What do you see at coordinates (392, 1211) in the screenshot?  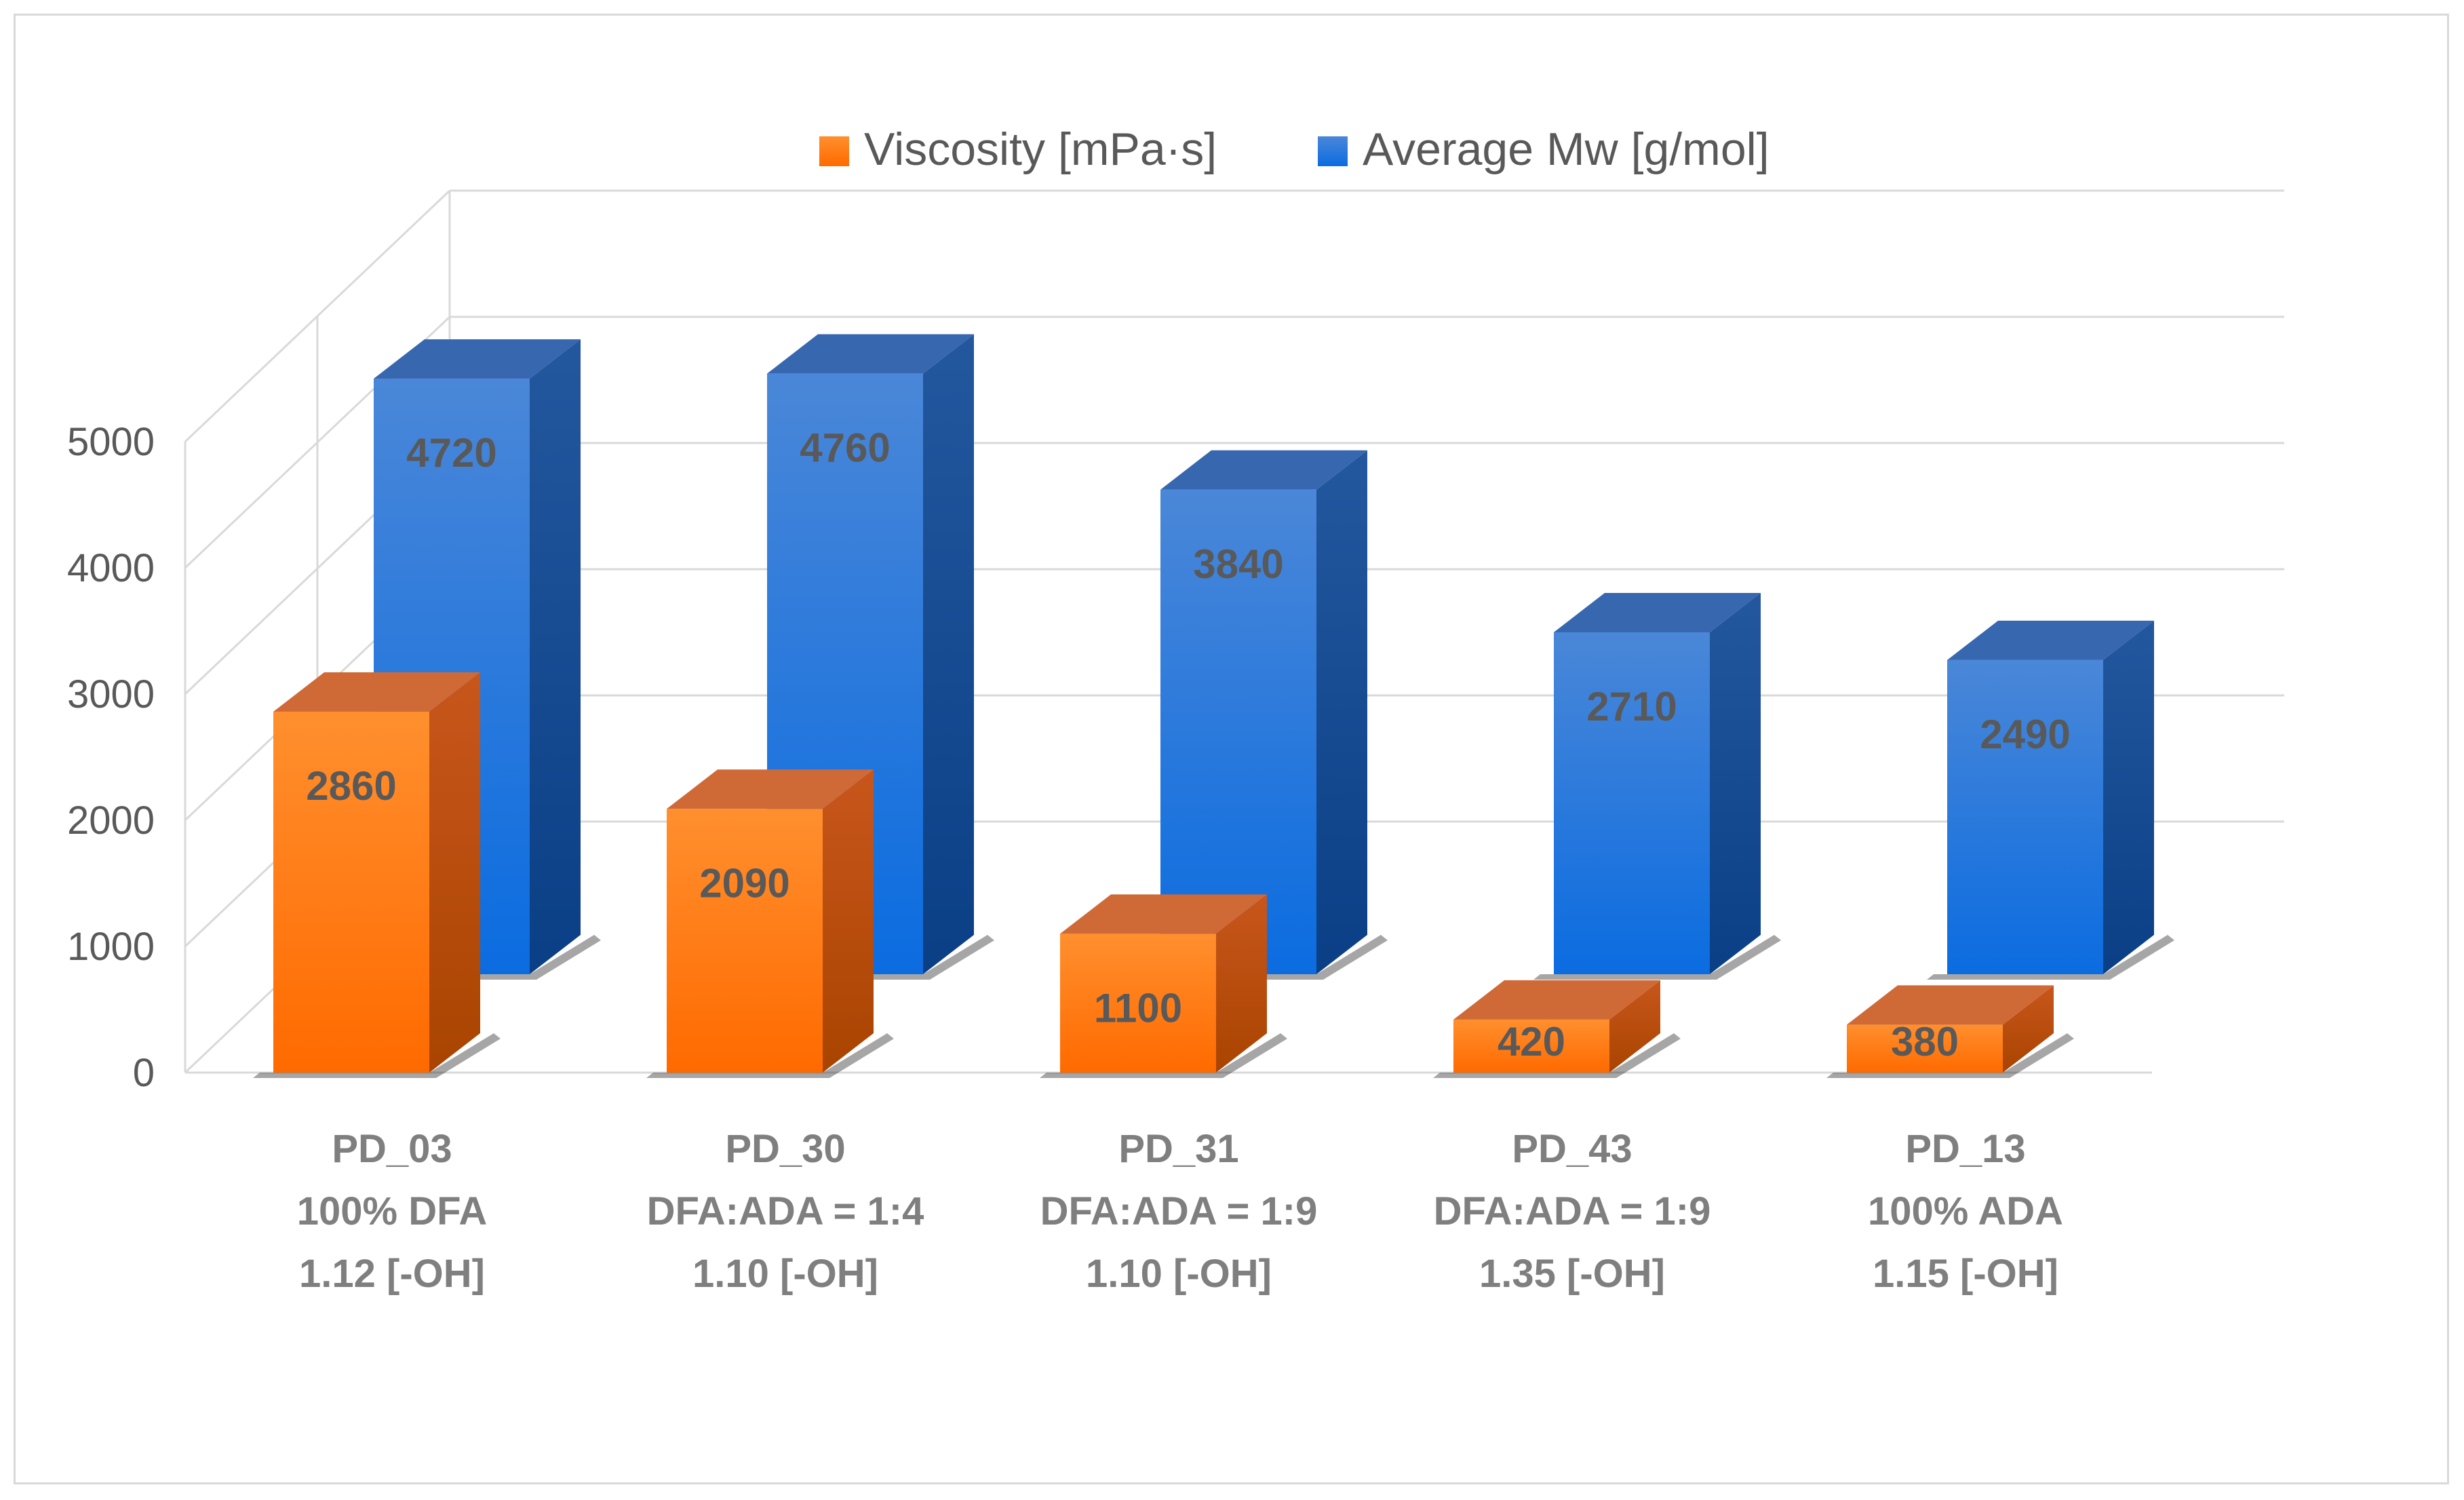 I see `x-category-label: 100% DFA` at bounding box center [392, 1211].